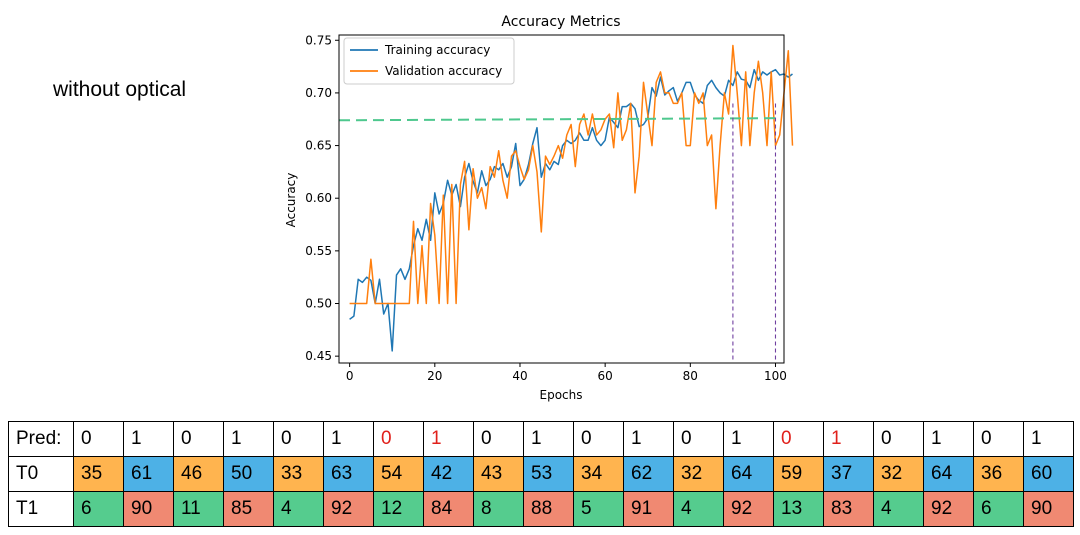 This screenshot has height=535, width=1080. Describe the element at coordinates (437, 50) in the screenshot. I see `legend-label-training: Training accuracy` at that location.